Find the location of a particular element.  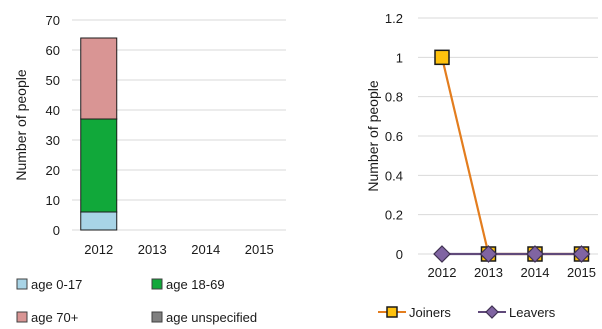

legend-label-1: age unspecified is located at coordinates (211, 317).